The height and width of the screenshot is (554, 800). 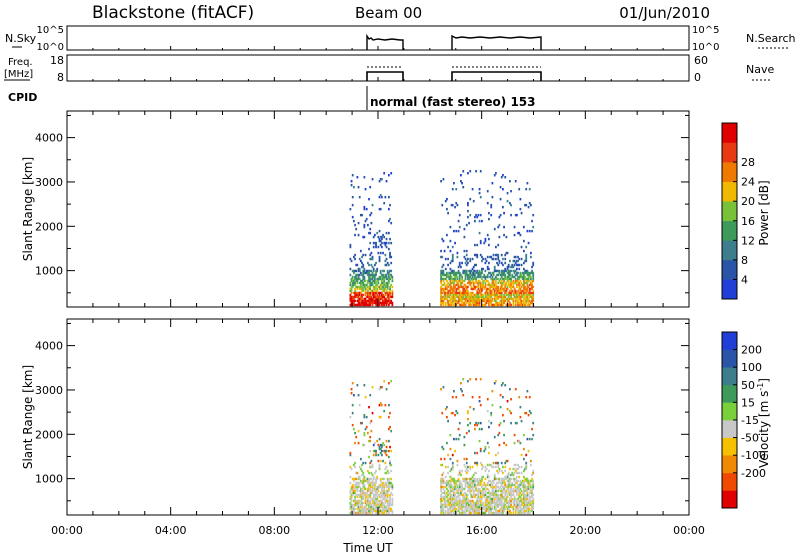 What do you see at coordinates (28, 417) in the screenshot?
I see `velocity-ylabel: Slant Range [km]` at bounding box center [28, 417].